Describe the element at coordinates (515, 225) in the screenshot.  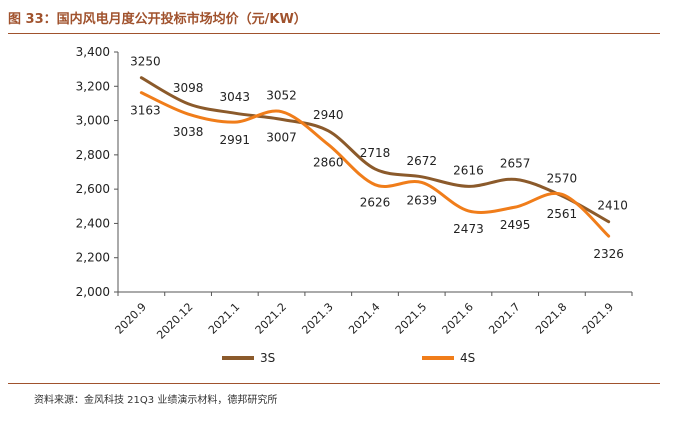
I see `data-label-4s: 2495` at that location.